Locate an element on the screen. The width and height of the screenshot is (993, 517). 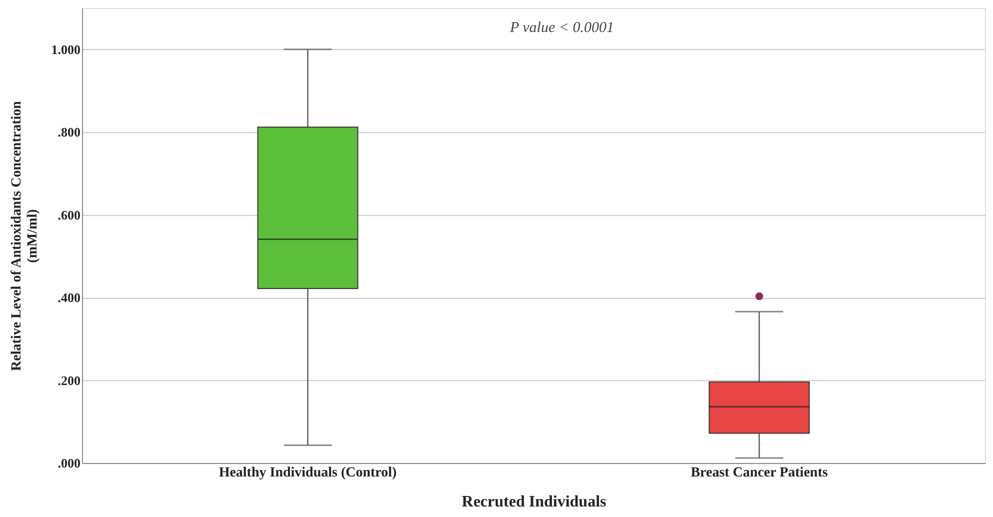
x-axis-title: Recruted Individuals is located at coordinates (534, 502).